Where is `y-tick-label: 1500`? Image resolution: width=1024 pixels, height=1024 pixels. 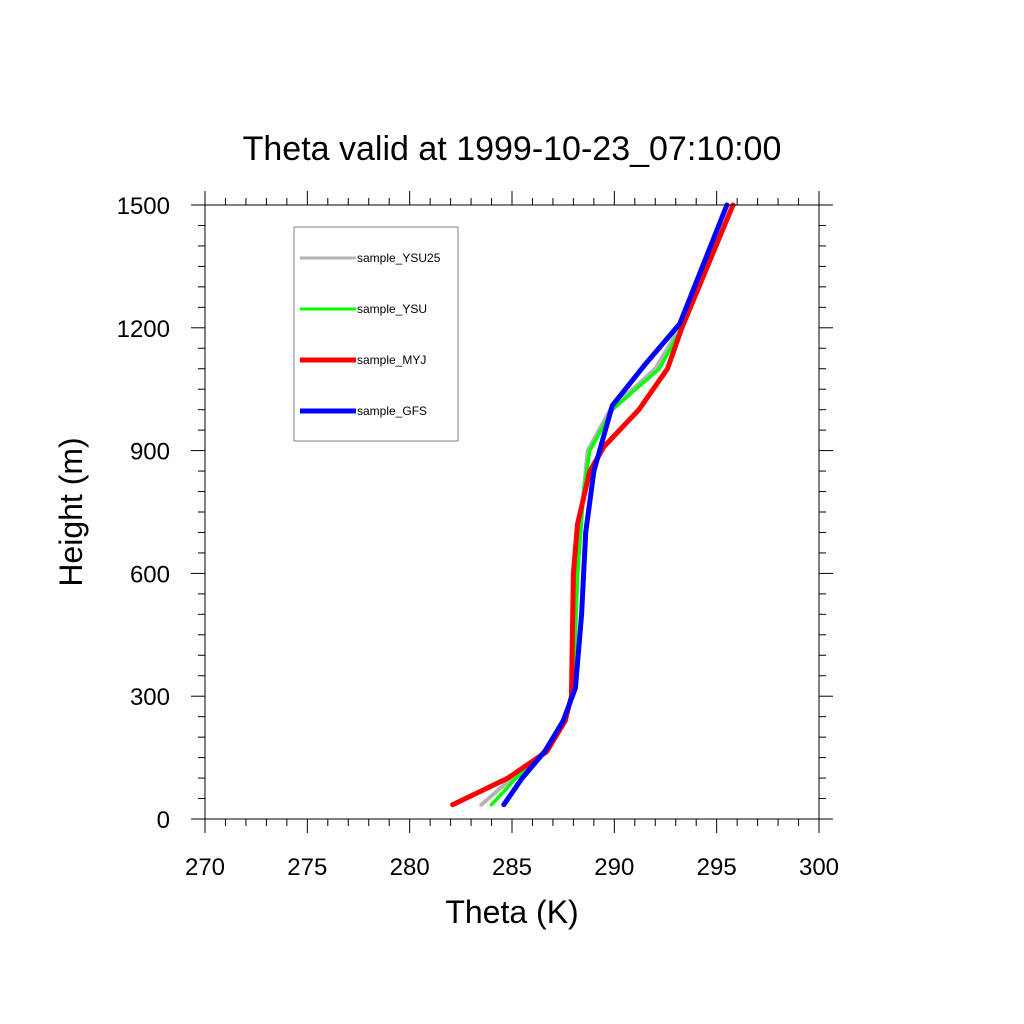 y-tick-label: 1500 is located at coordinates (143, 206).